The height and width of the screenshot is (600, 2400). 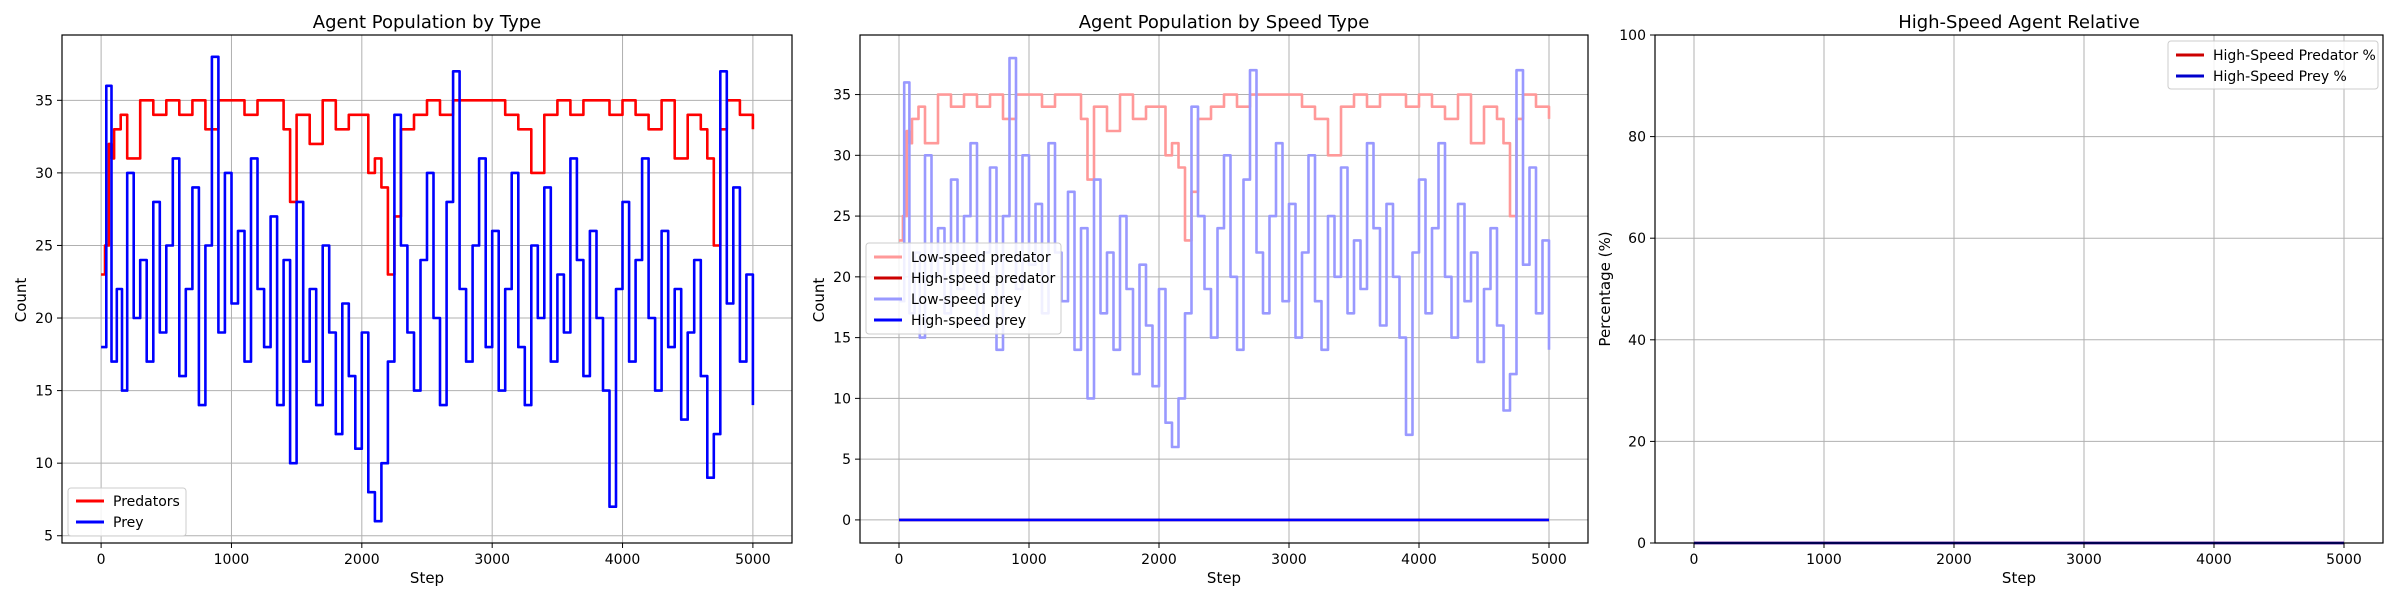 What do you see at coordinates (127, 512) in the screenshot?
I see `legend: Predators Prey` at bounding box center [127, 512].